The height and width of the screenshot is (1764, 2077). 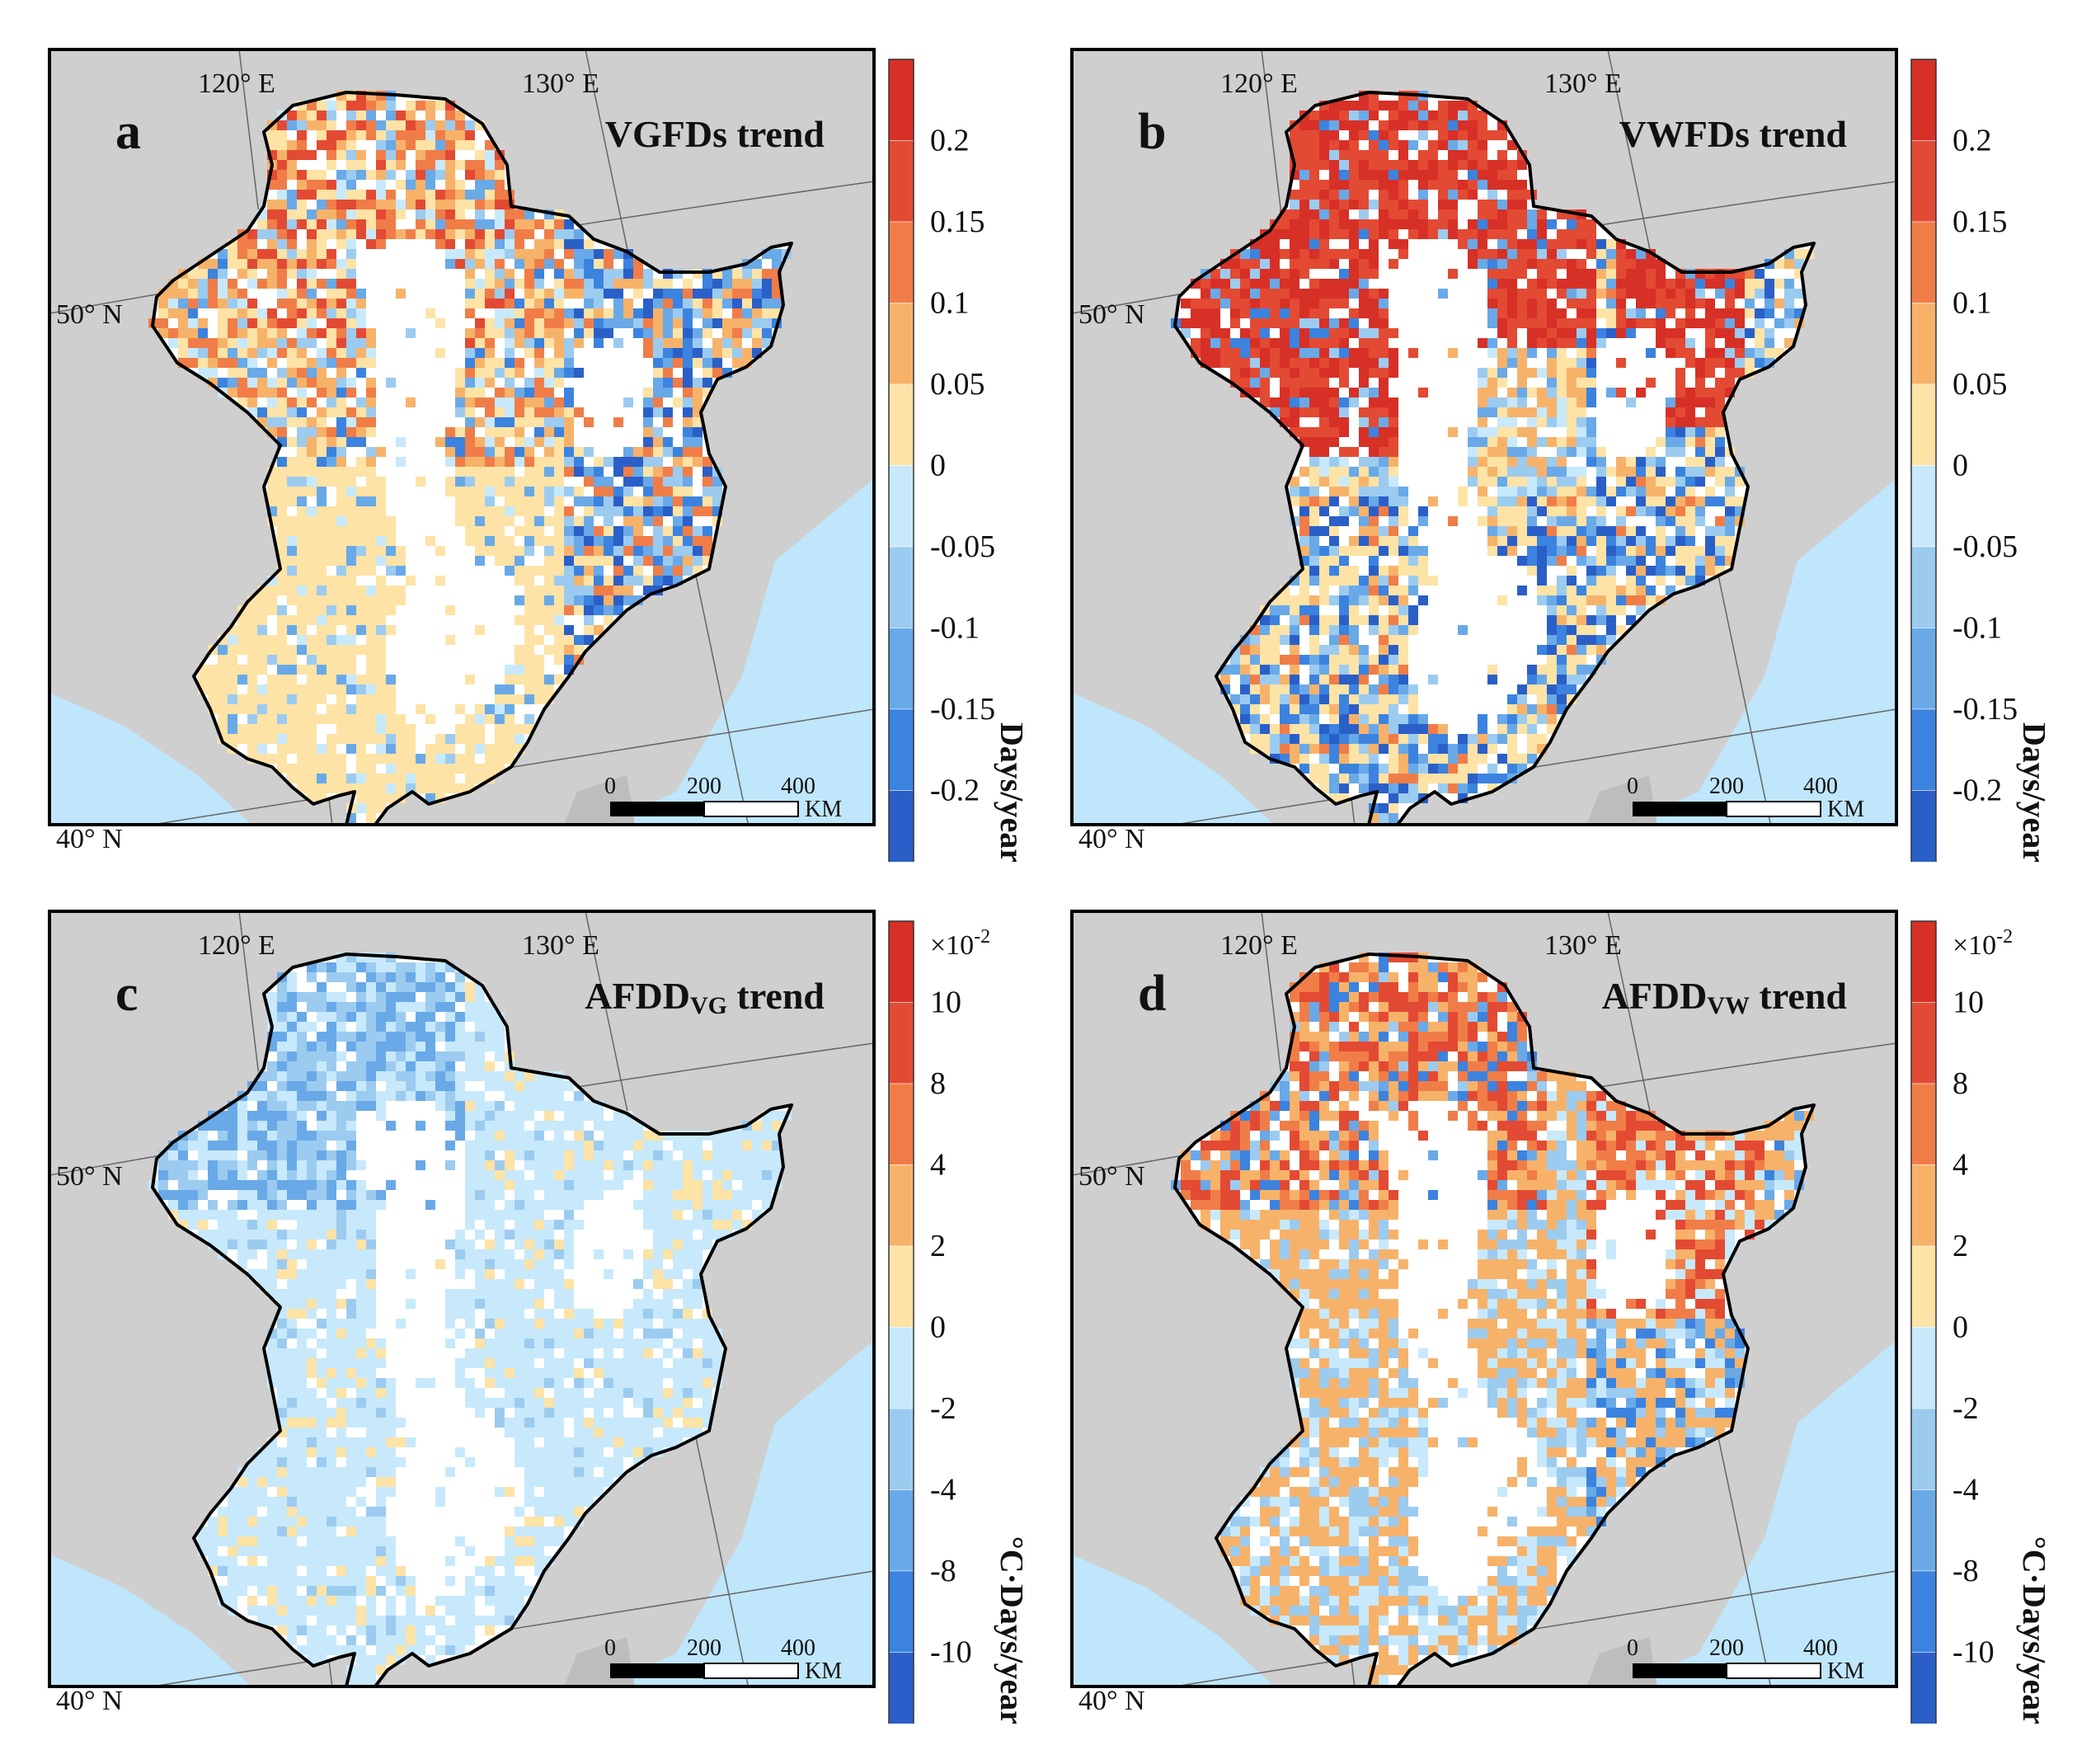 I want to click on colorbar-tick-label: -10, so click(x=1973, y=1652).